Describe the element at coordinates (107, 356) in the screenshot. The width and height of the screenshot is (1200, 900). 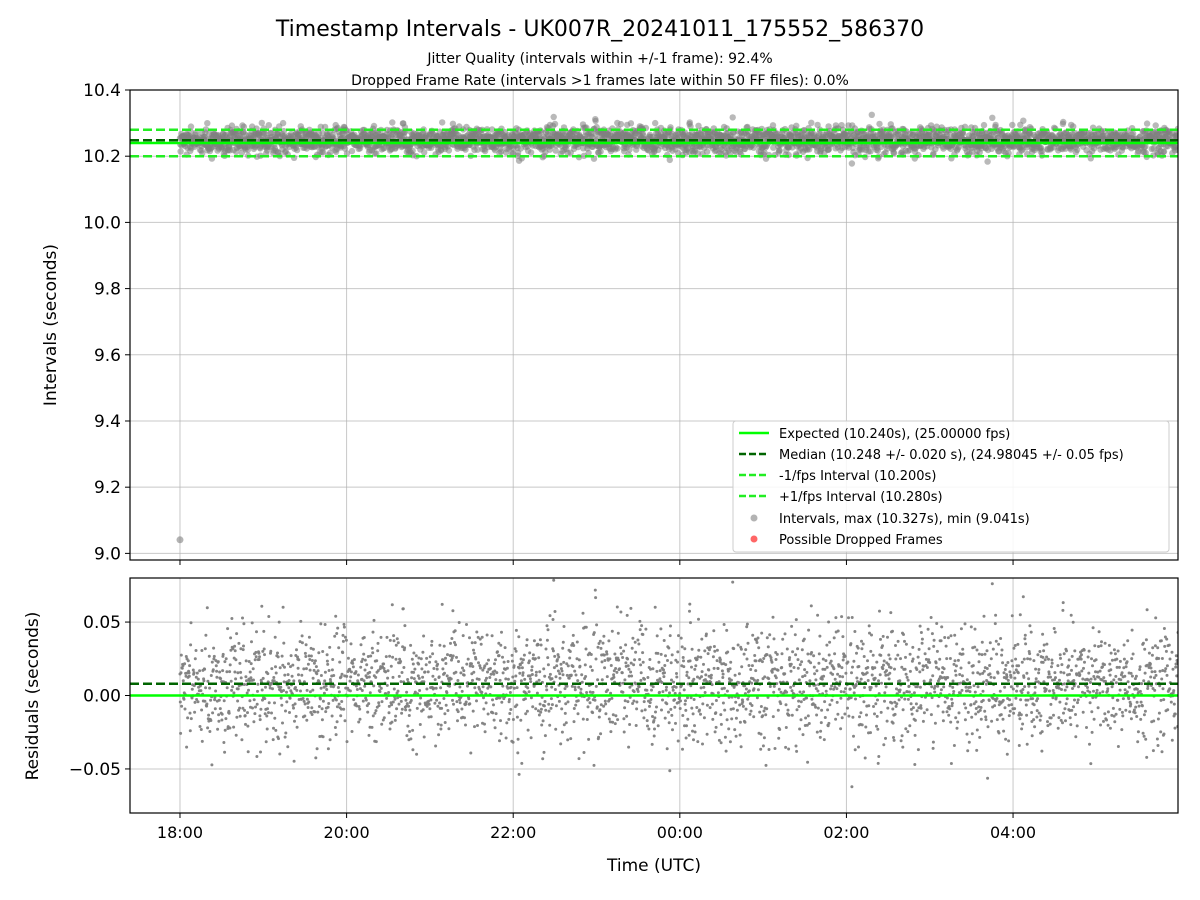
I see `intervals-y-tick-label: 9.6` at that location.